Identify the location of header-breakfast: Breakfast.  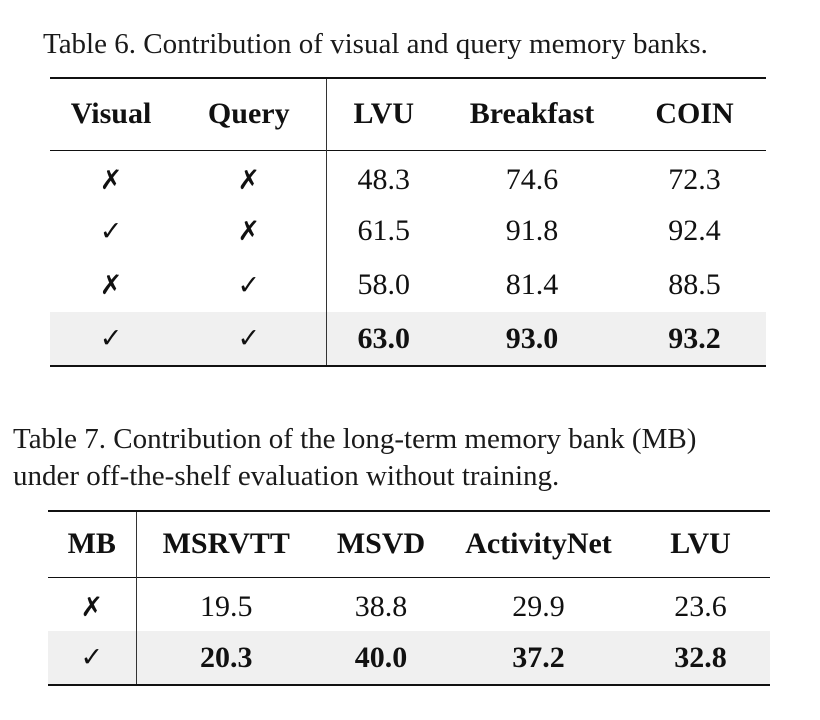
(532, 114).